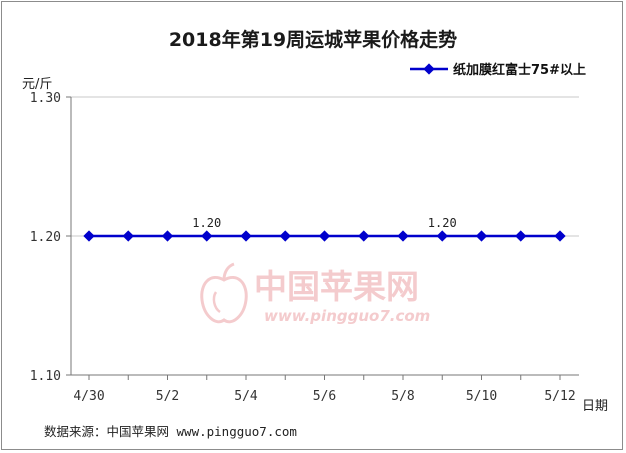 This screenshot has width=626, height=453. I want to click on x-tick-label: 5/10, so click(481, 396).